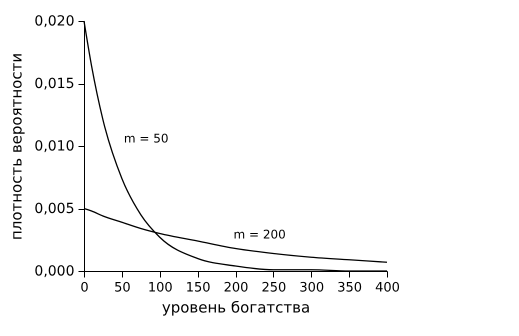 The width and height of the screenshot is (519, 336). Describe the element at coordinates (349, 288) in the screenshot. I see `x-tick-label: 350` at that location.